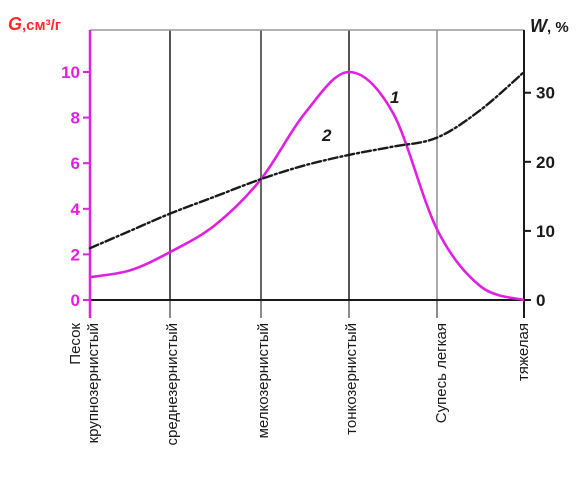 The image size is (585, 481). Describe the element at coordinates (75, 118) in the screenshot. I see `left-tick-label-4: 8` at that location.